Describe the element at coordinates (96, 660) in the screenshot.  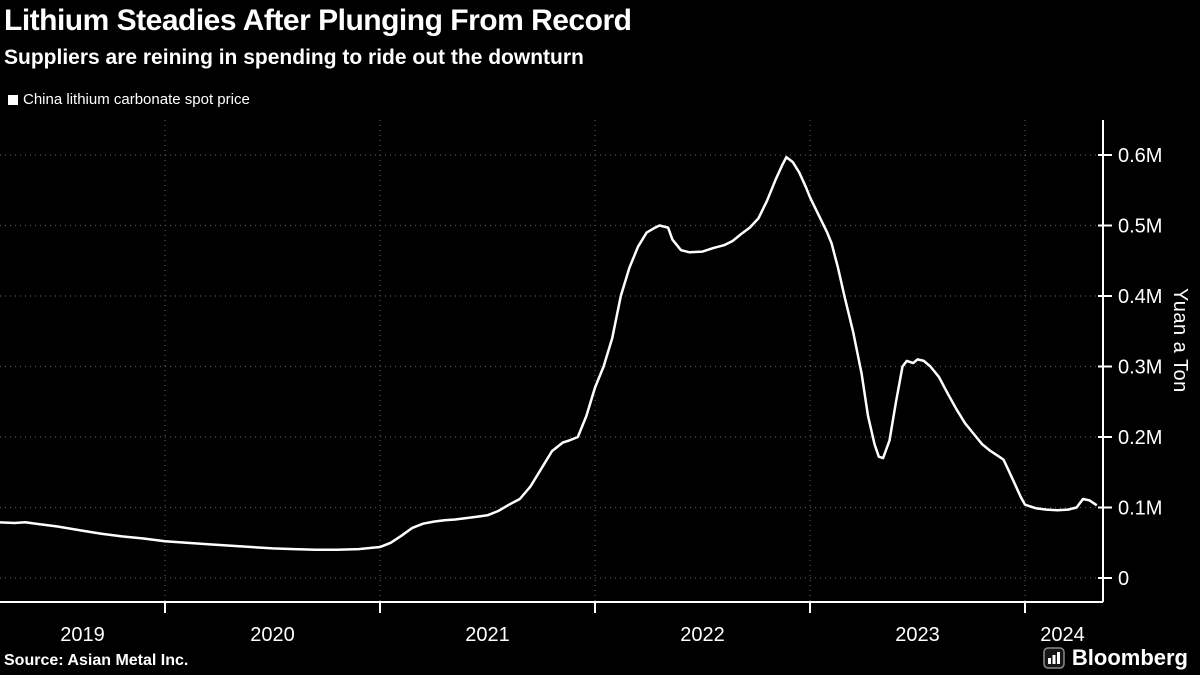
I see `source-text: Source: Asian Metal Inc.` at that location.